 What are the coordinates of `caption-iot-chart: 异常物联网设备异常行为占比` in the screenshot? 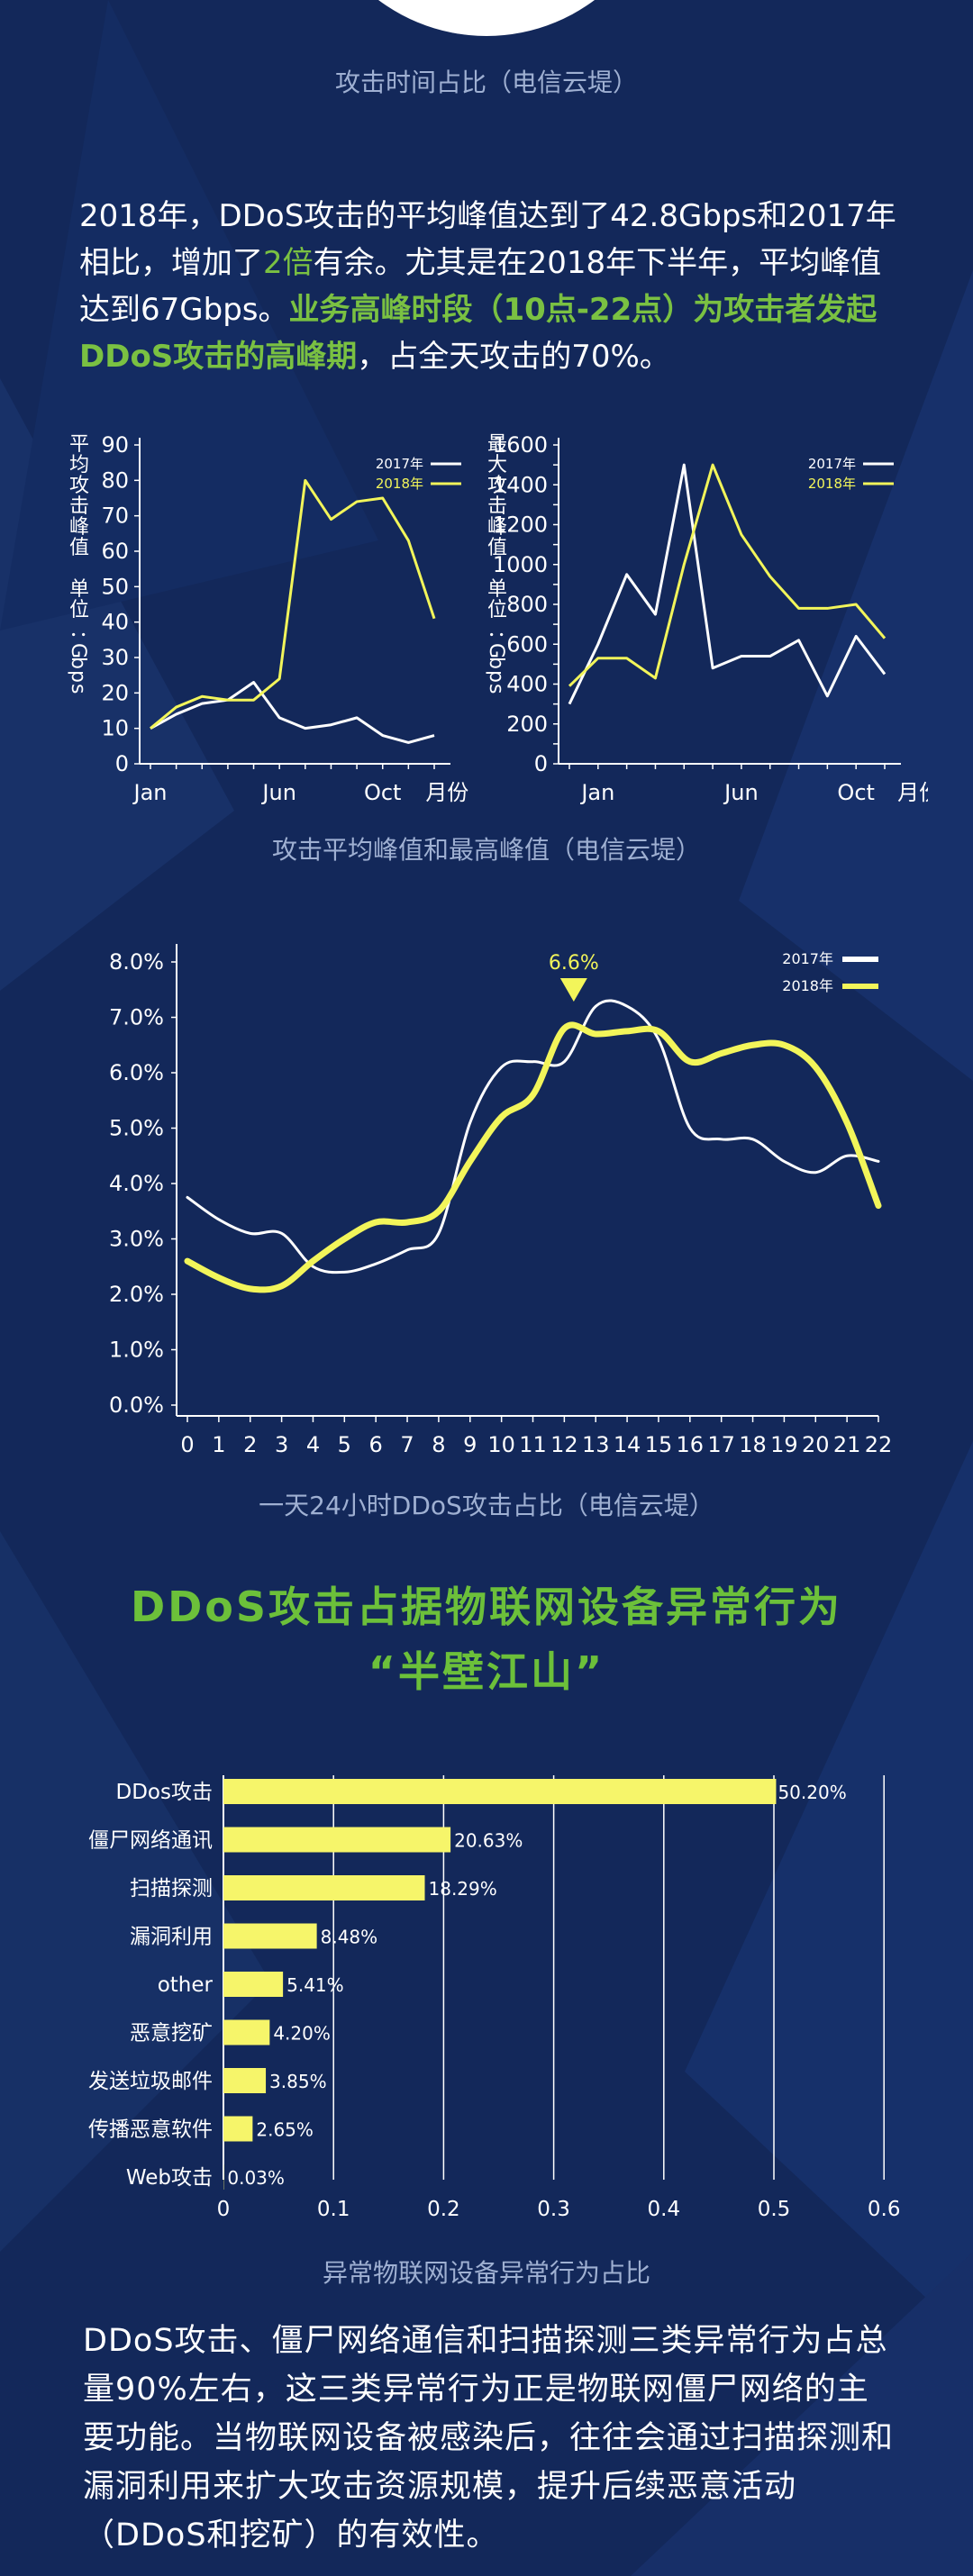 It's located at (486, 2273).